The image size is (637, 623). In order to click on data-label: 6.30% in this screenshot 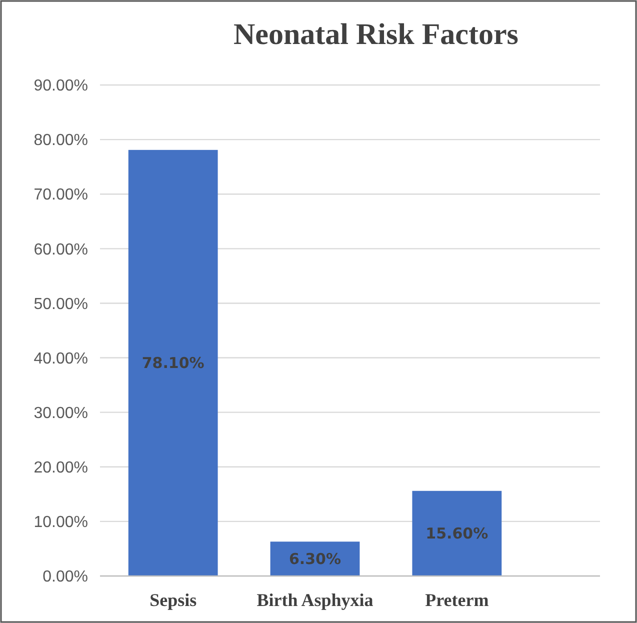, I will do `click(315, 559)`.